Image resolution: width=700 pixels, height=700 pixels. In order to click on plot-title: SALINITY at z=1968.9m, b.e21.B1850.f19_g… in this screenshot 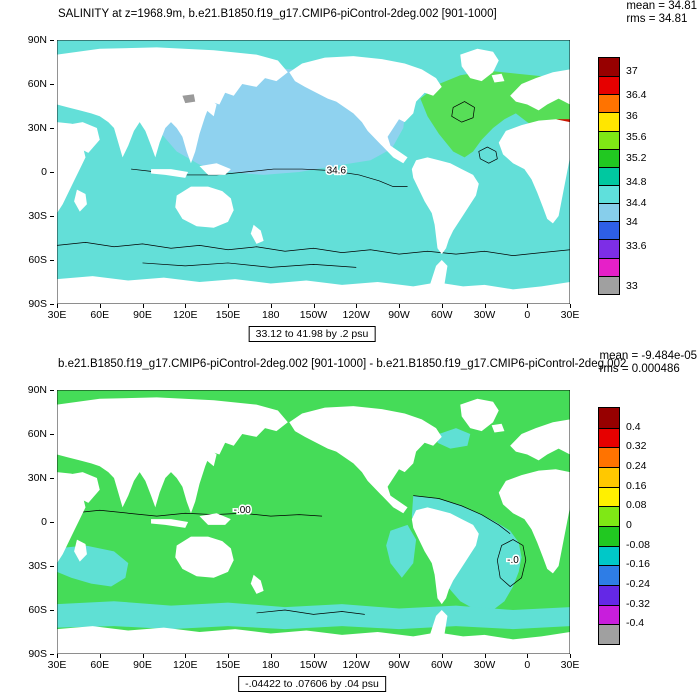, I will do `click(277, 14)`.